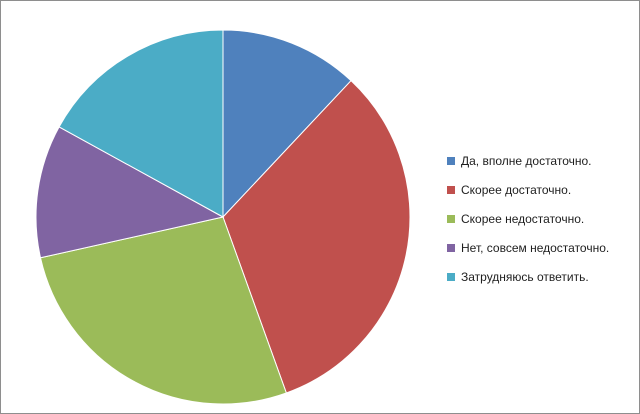 This screenshot has height=414, width=640. I want to click on legend-item: Да, вполне достаточно., so click(542, 161).